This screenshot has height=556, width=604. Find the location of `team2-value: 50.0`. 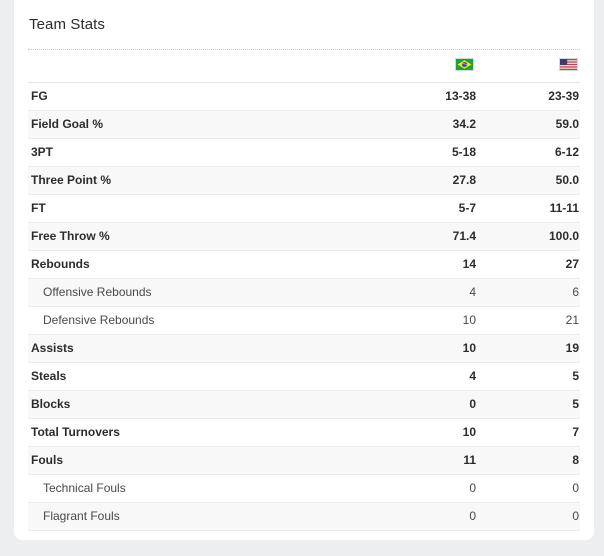

team2-value: 50.0 is located at coordinates (567, 180).